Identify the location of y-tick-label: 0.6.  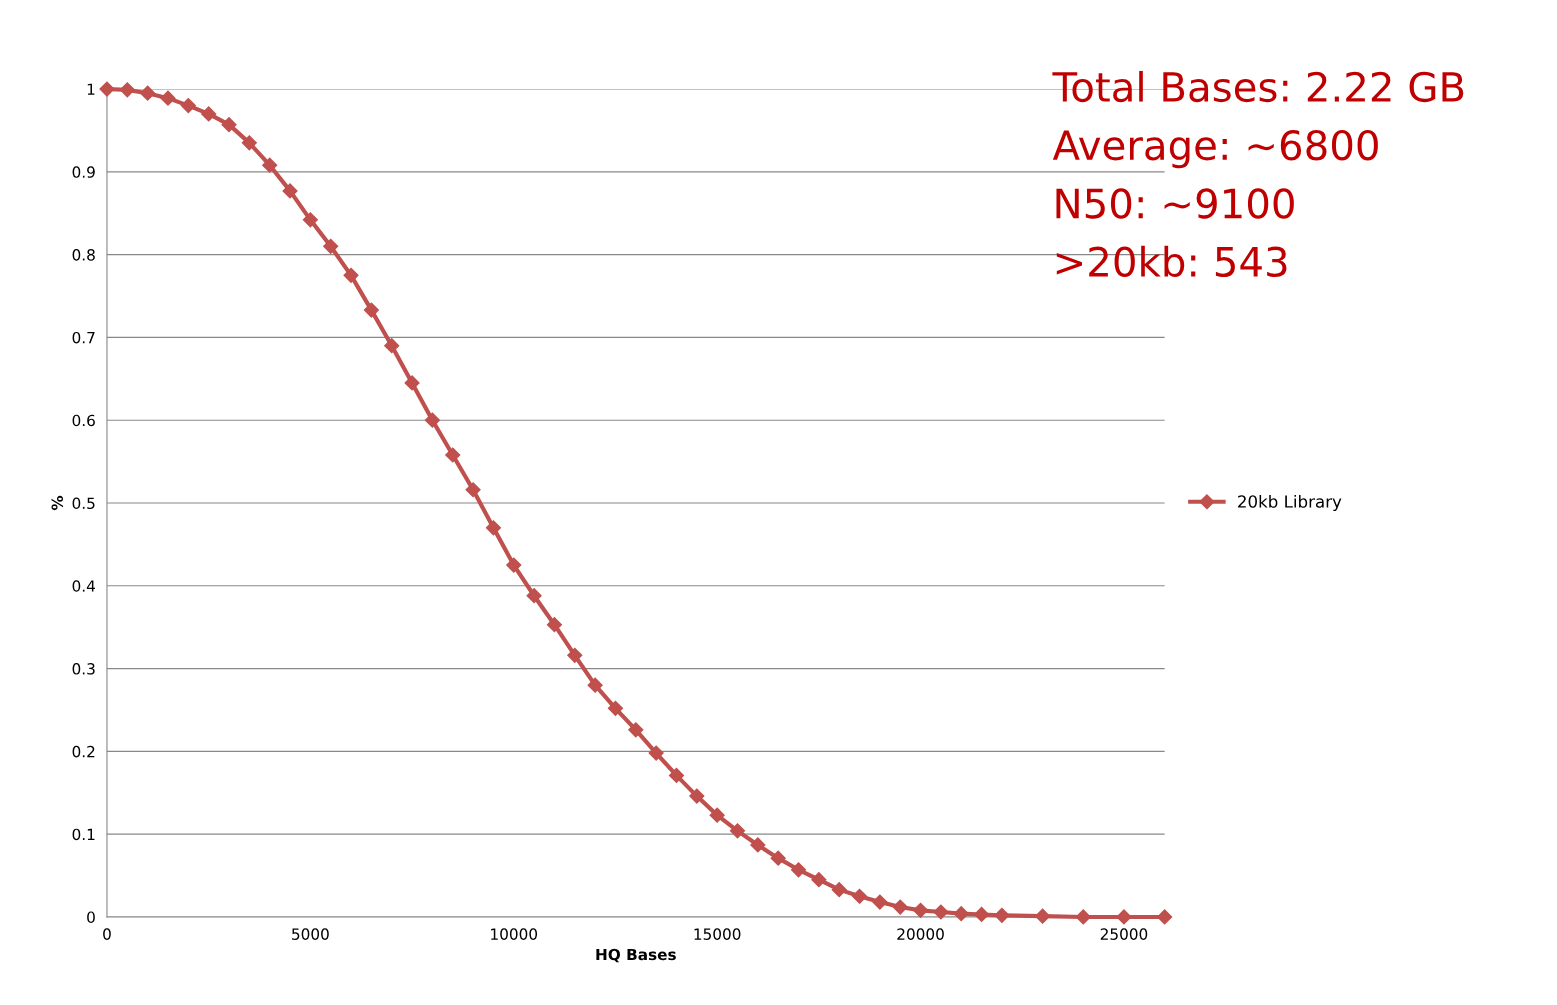
(83, 420).